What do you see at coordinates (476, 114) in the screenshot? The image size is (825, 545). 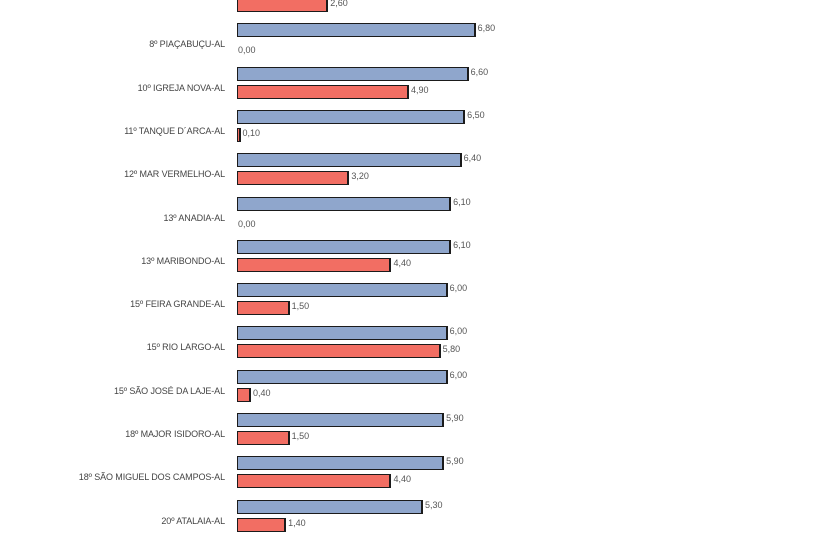 I see `value-label: 6,50` at bounding box center [476, 114].